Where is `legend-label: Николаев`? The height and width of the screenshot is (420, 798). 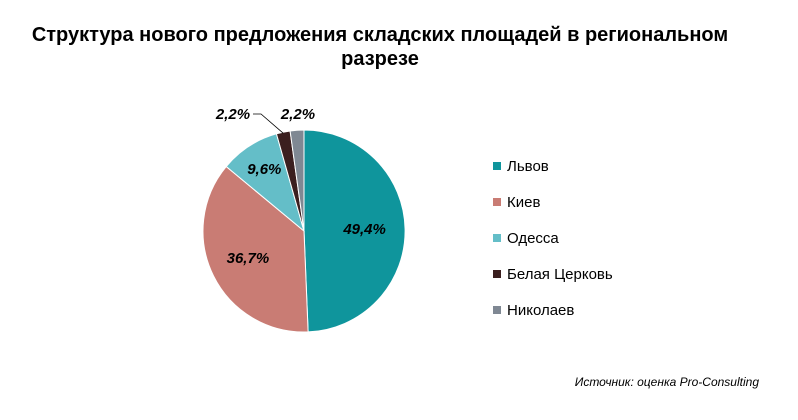
legend-label: Николаев is located at coordinates (541, 310).